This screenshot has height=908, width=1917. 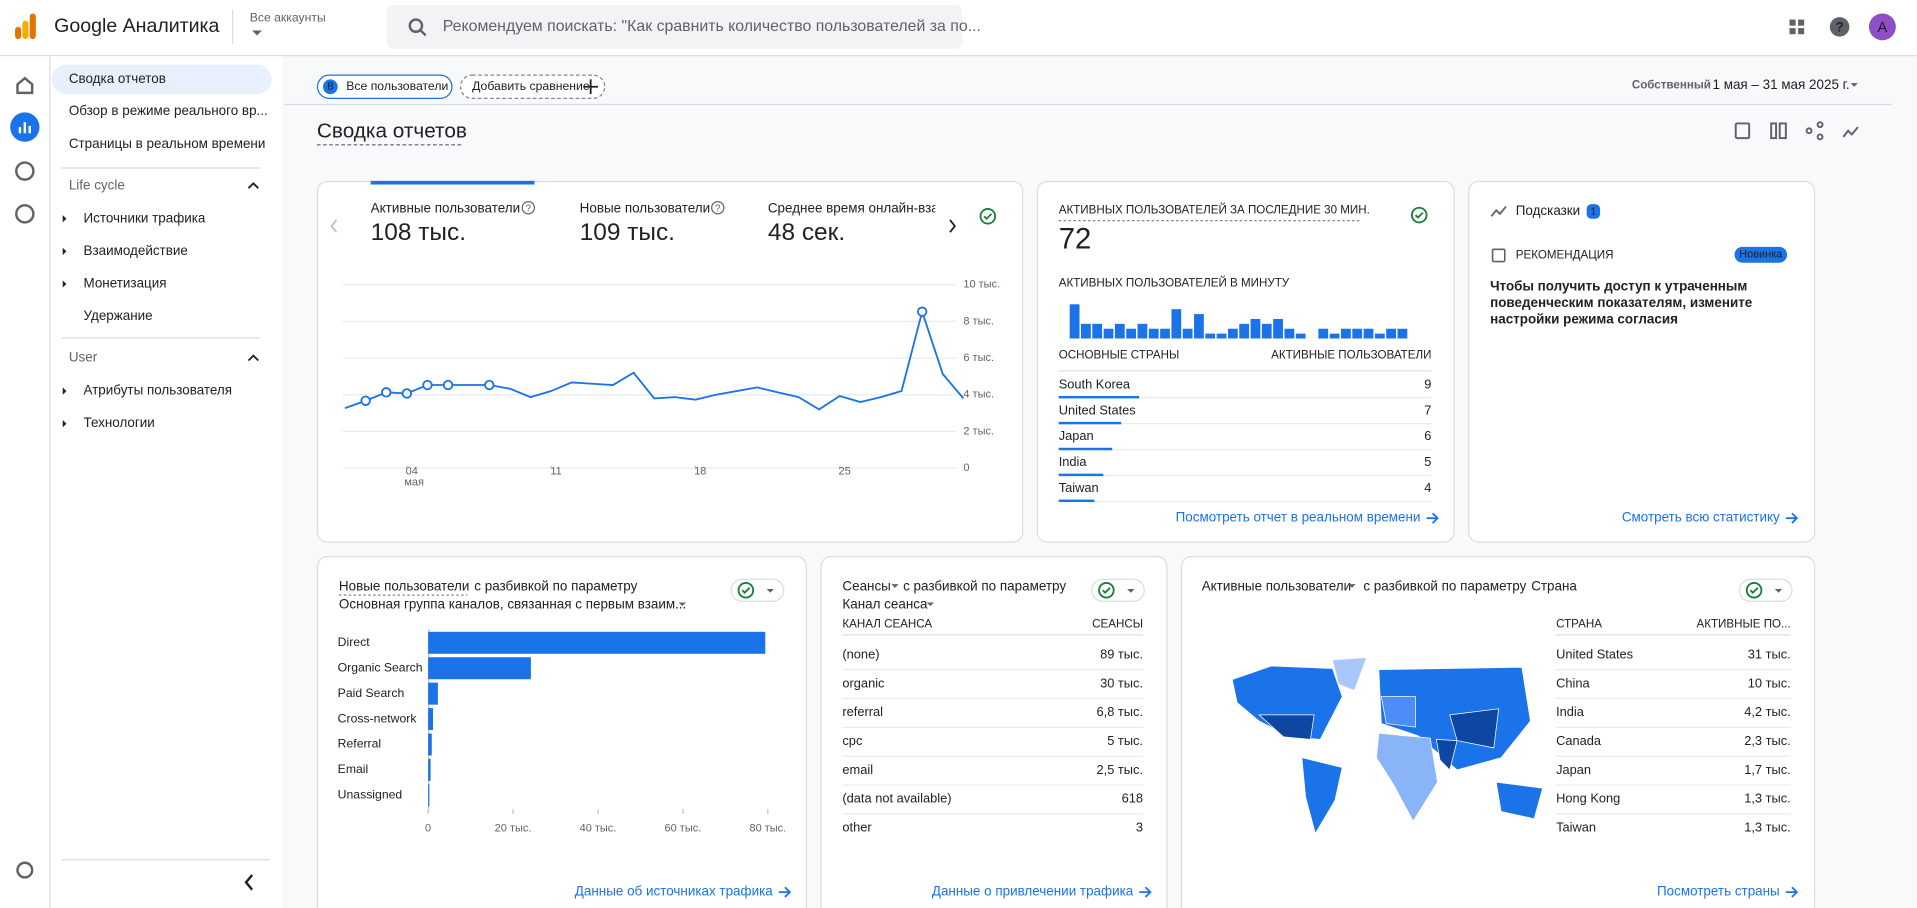 I want to click on date-caret, so click(x=1854, y=85).